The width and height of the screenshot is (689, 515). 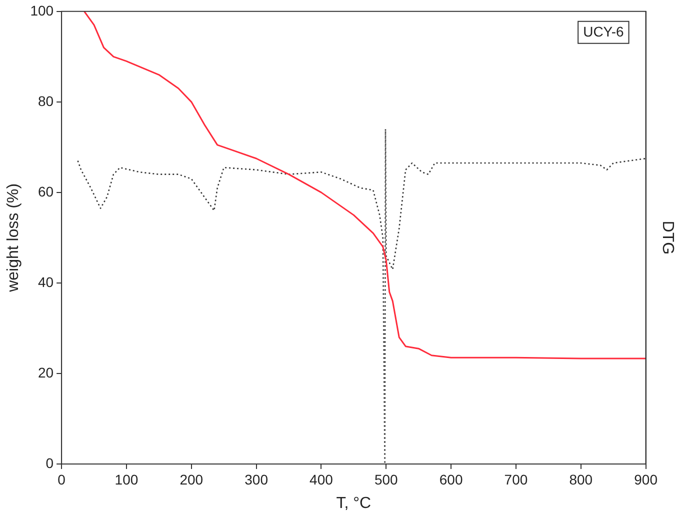 I want to click on y-tick-label: 80, so click(x=46, y=100).